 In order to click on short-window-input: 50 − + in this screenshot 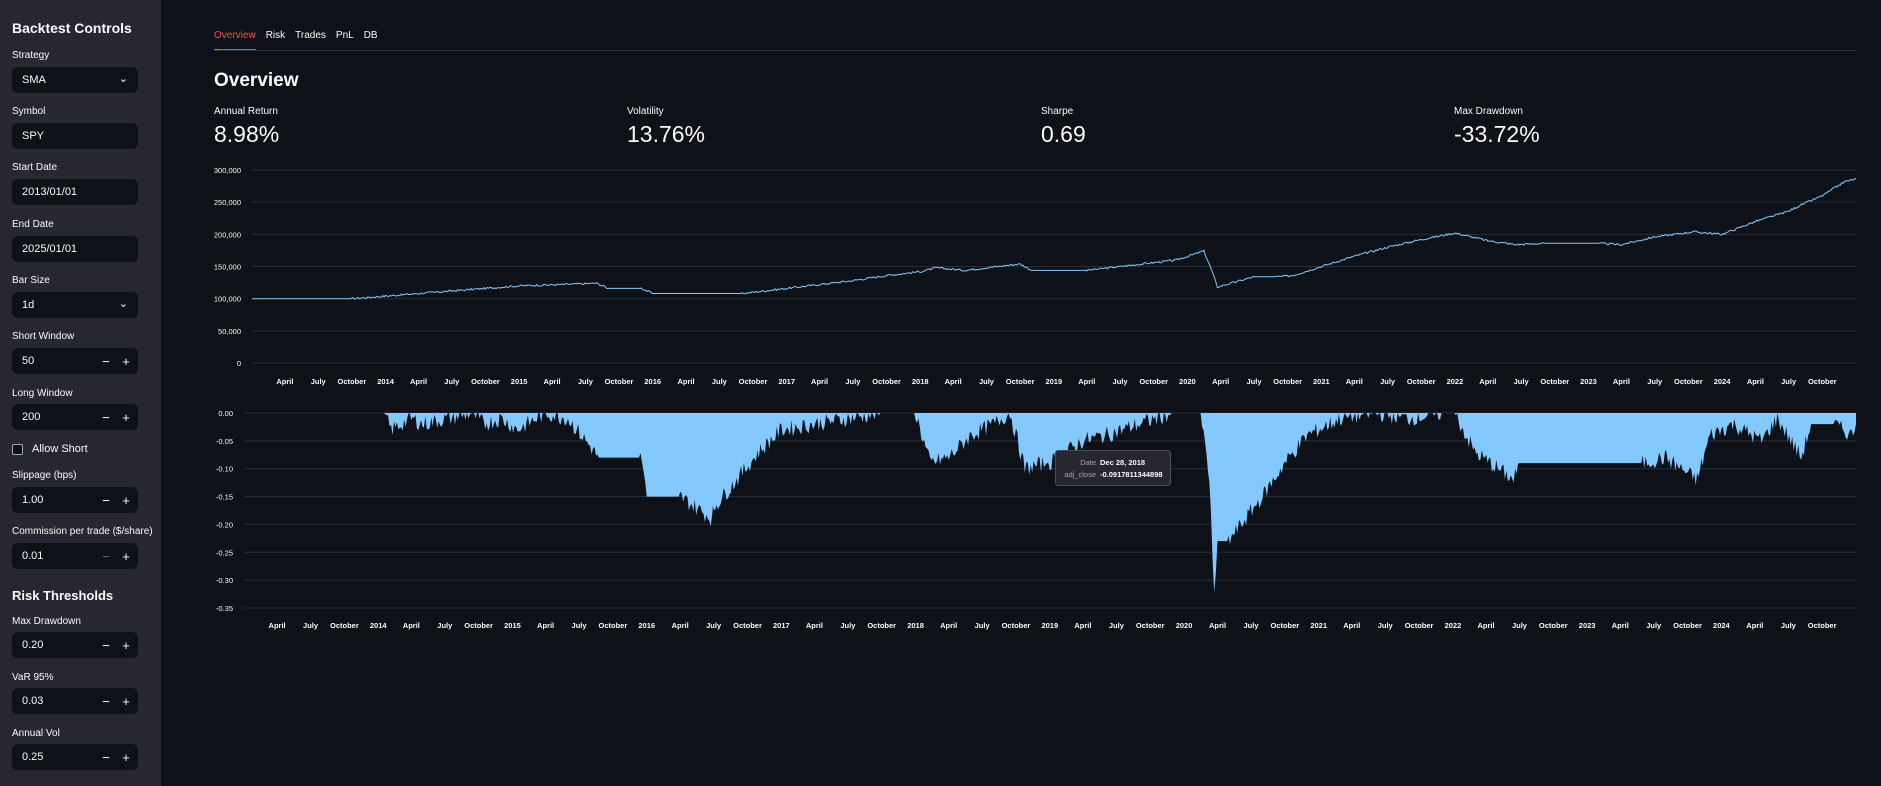, I will do `click(75, 361)`.